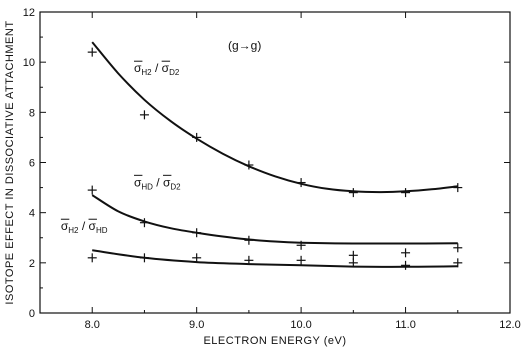  I want to click on y-tick-label: 10, so click(29, 63).